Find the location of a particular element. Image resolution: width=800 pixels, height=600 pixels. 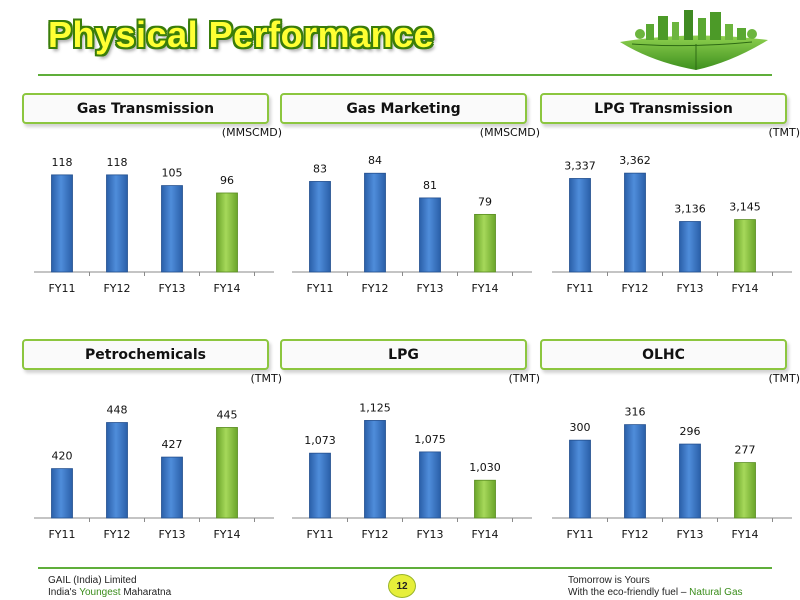

data-label: 316 is located at coordinates (635, 412).